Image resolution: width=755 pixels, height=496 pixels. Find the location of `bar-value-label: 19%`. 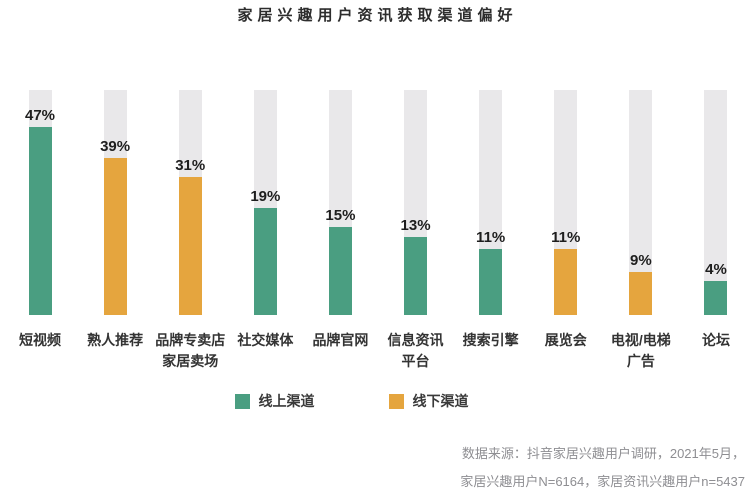

bar-value-label: 19% is located at coordinates (265, 196).